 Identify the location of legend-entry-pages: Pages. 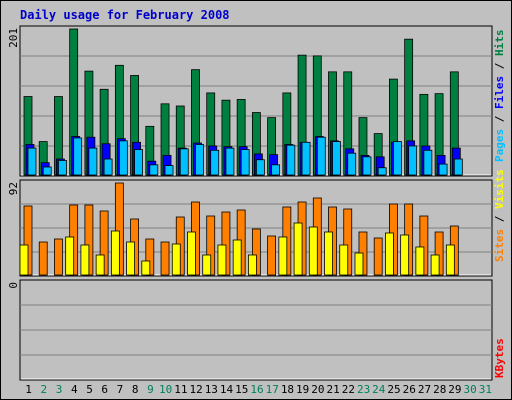
(499, 145).